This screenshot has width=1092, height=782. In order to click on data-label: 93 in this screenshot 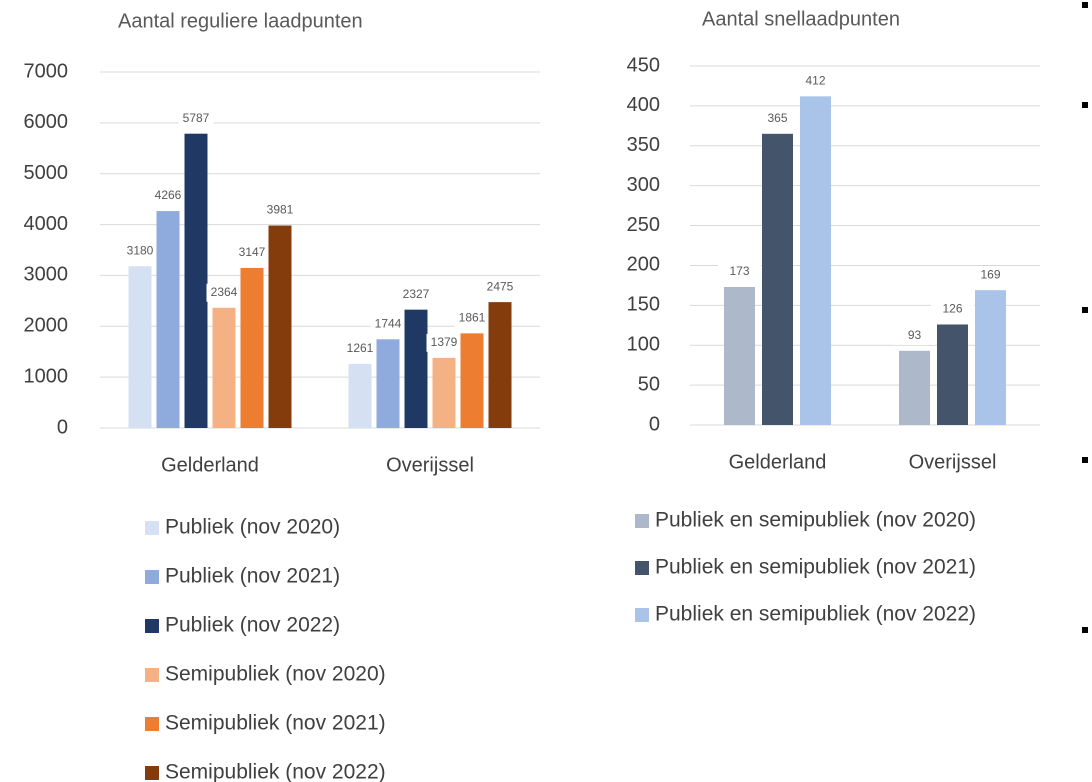, I will do `click(915, 335)`.